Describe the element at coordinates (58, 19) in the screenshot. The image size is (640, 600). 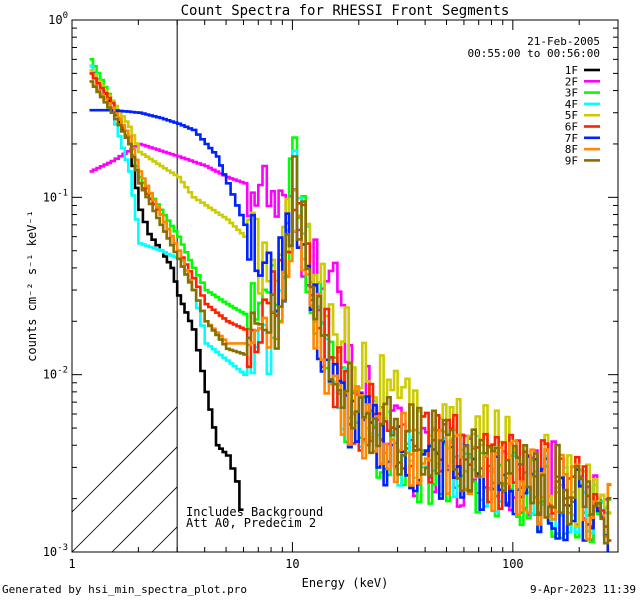
I see `y-tick-label: 10⁰` at that location.